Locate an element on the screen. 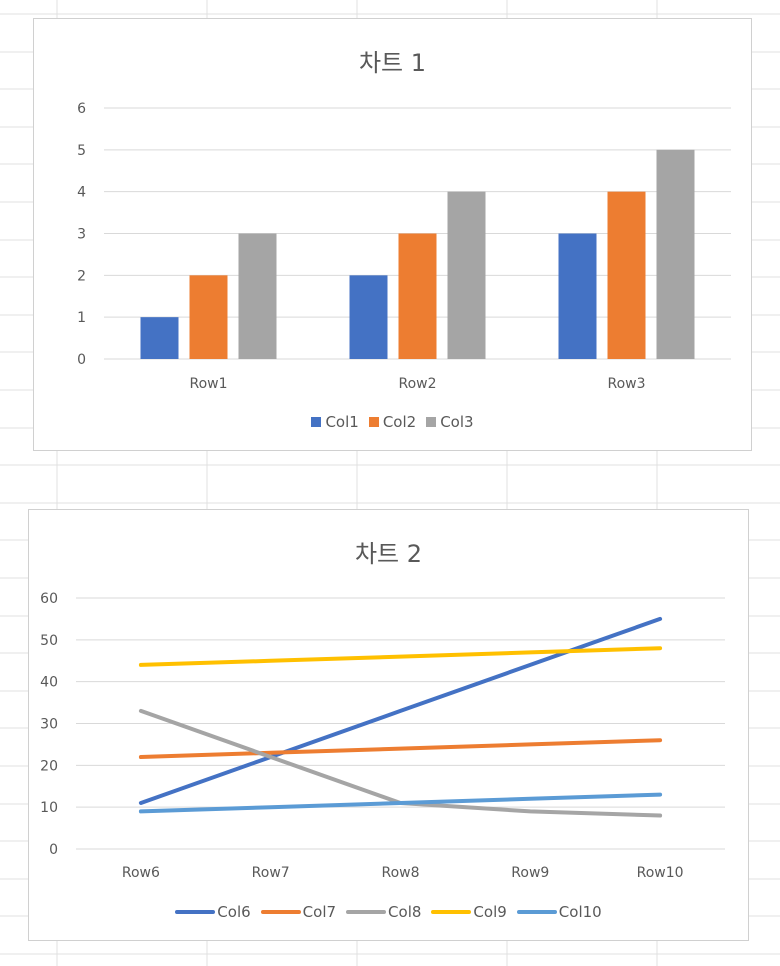 The width and height of the screenshot is (780, 966). x-tick-label: Row6 is located at coordinates (141, 873).